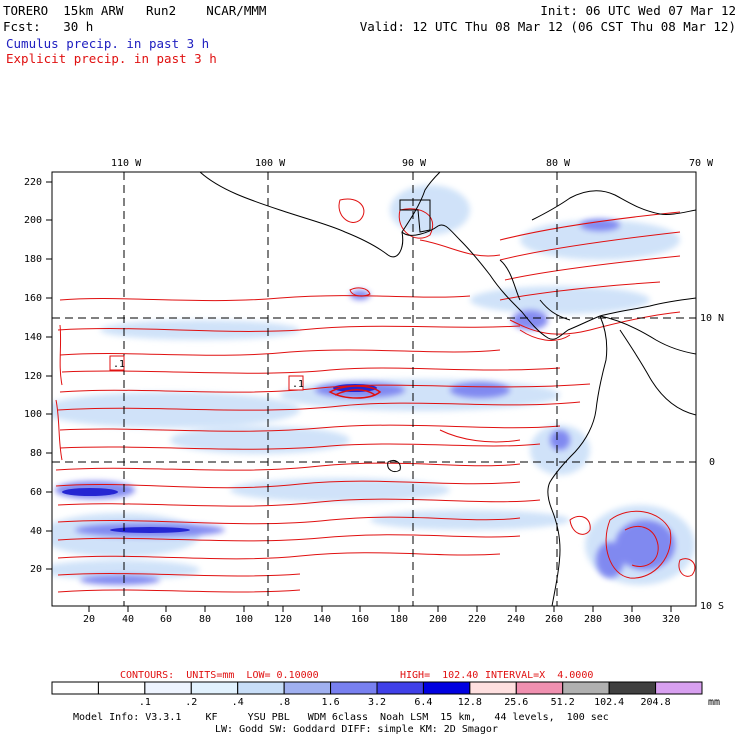 The width and height of the screenshot is (740, 740). I want to click on colorbar-tick-label: .4, so click(237, 702).